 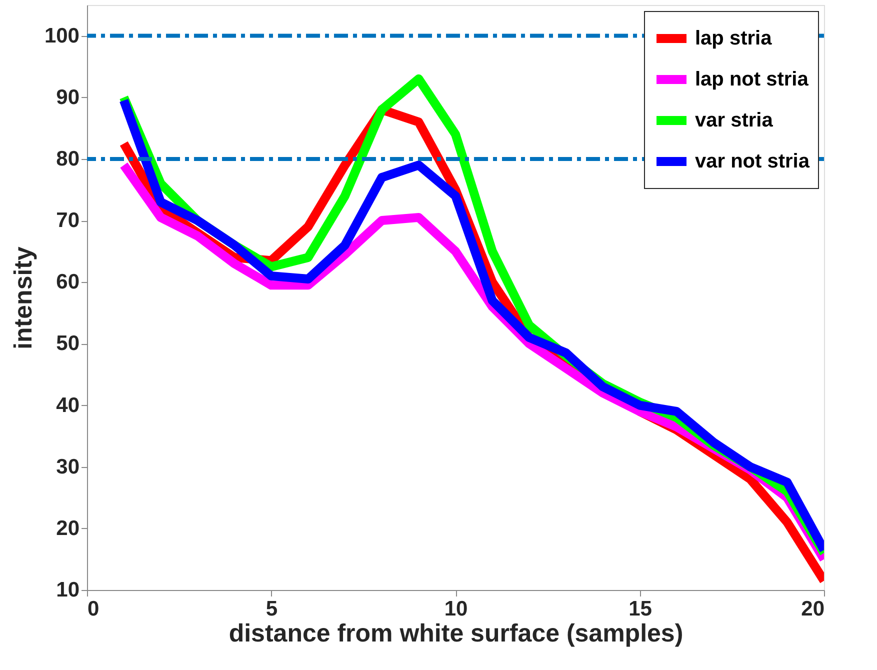 I want to click on x-tick-label: 0, so click(x=94, y=609).